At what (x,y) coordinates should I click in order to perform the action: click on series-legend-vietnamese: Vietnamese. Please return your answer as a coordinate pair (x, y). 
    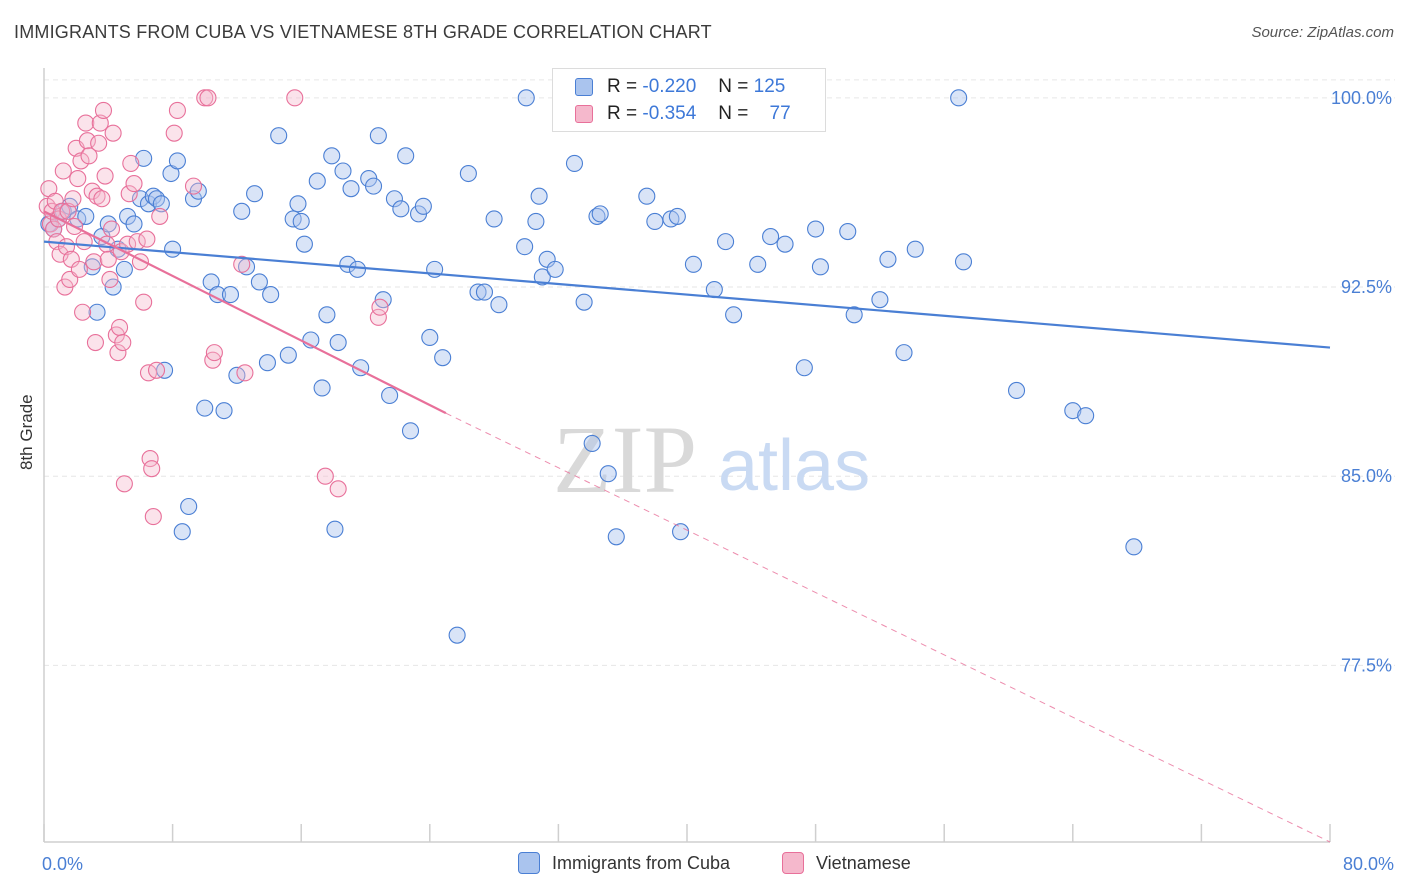
    Looking at the image, I should click on (846, 863).